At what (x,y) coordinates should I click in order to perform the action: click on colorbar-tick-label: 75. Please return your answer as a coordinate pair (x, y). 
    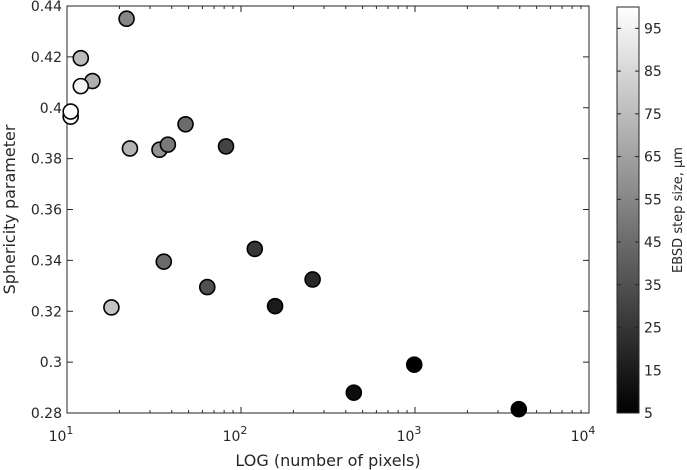
    Looking at the image, I should click on (653, 115).